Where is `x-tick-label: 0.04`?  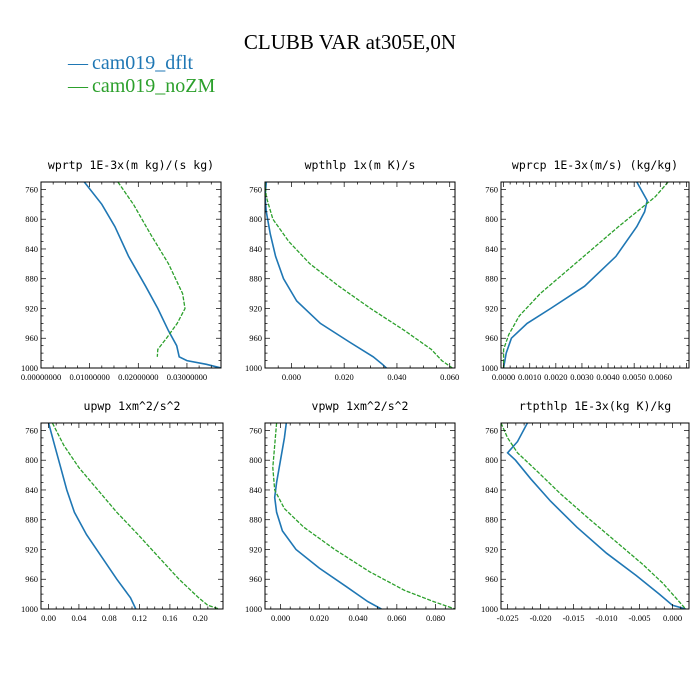 x-tick-label: 0.04 is located at coordinates (79, 618).